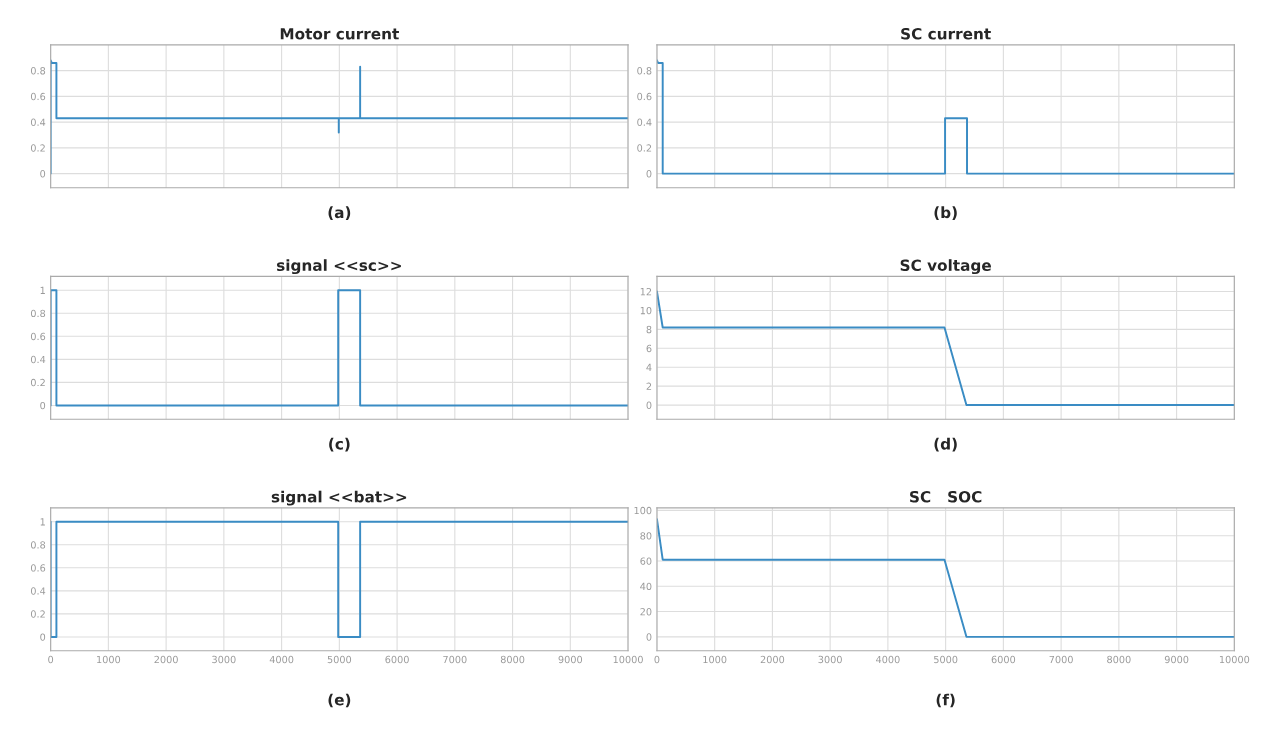  Describe the element at coordinates (945, 267) in the screenshot. I see `chart-title: SC voltage` at that location.